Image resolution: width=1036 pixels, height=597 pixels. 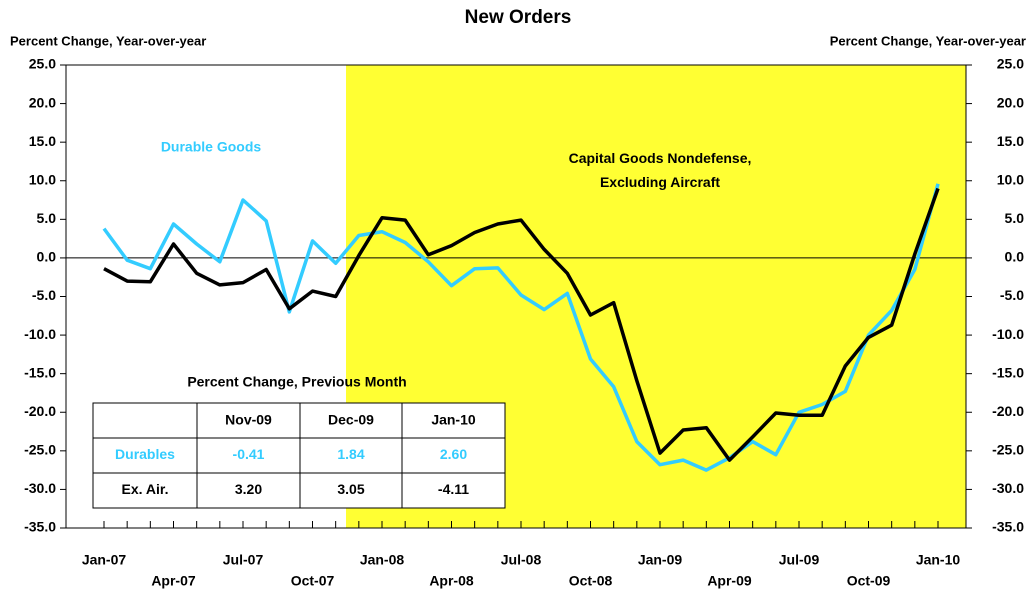 What do you see at coordinates (40, 334) in the screenshot?
I see `y-tick-label: -10.0` at bounding box center [40, 334].